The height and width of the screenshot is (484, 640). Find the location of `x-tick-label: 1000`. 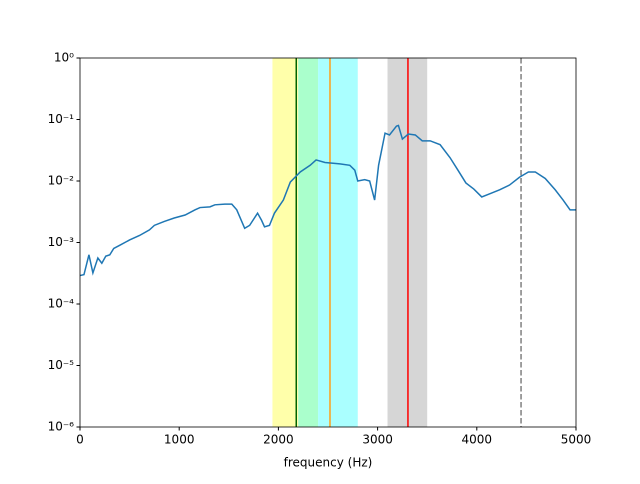

x-tick-label: 1000 is located at coordinates (179, 440).